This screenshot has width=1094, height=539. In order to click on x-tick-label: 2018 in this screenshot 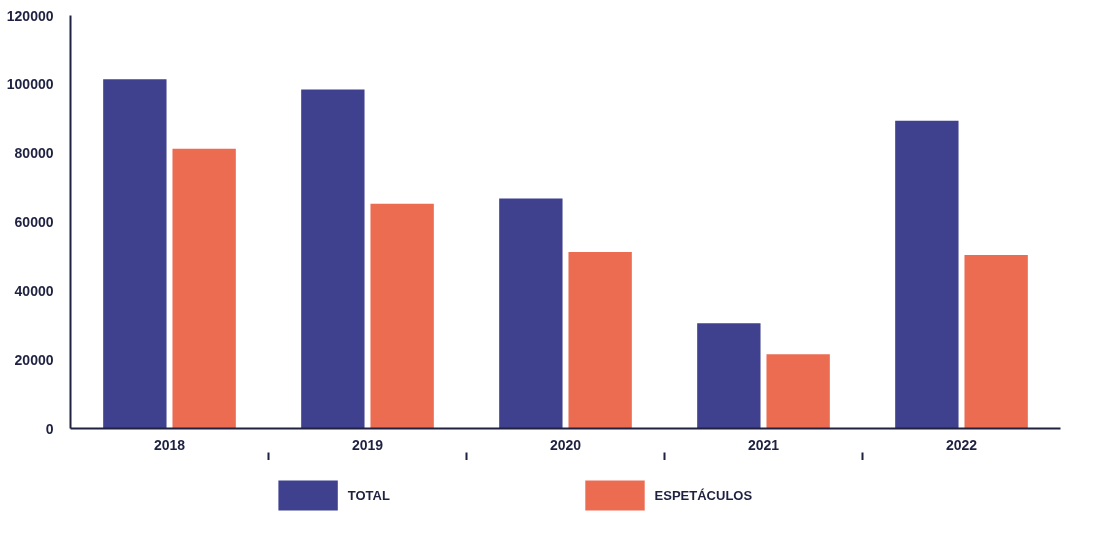, I will do `click(169, 444)`.